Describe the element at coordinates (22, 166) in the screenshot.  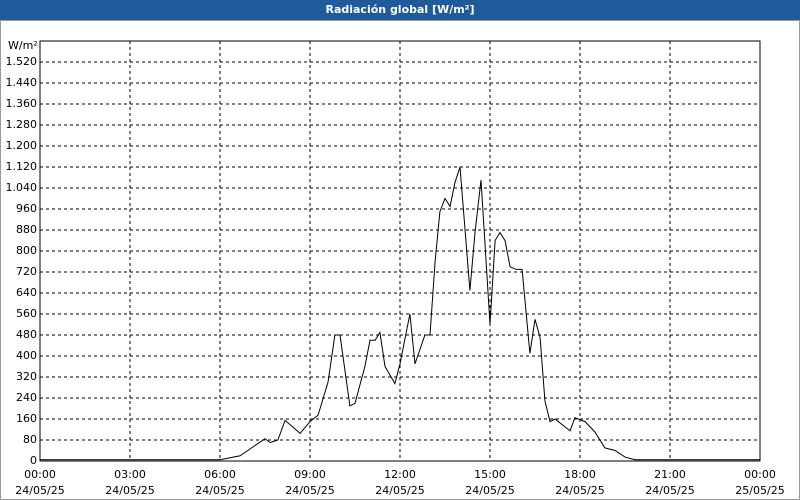
I see `y-tick-label: 1.120` at that location.